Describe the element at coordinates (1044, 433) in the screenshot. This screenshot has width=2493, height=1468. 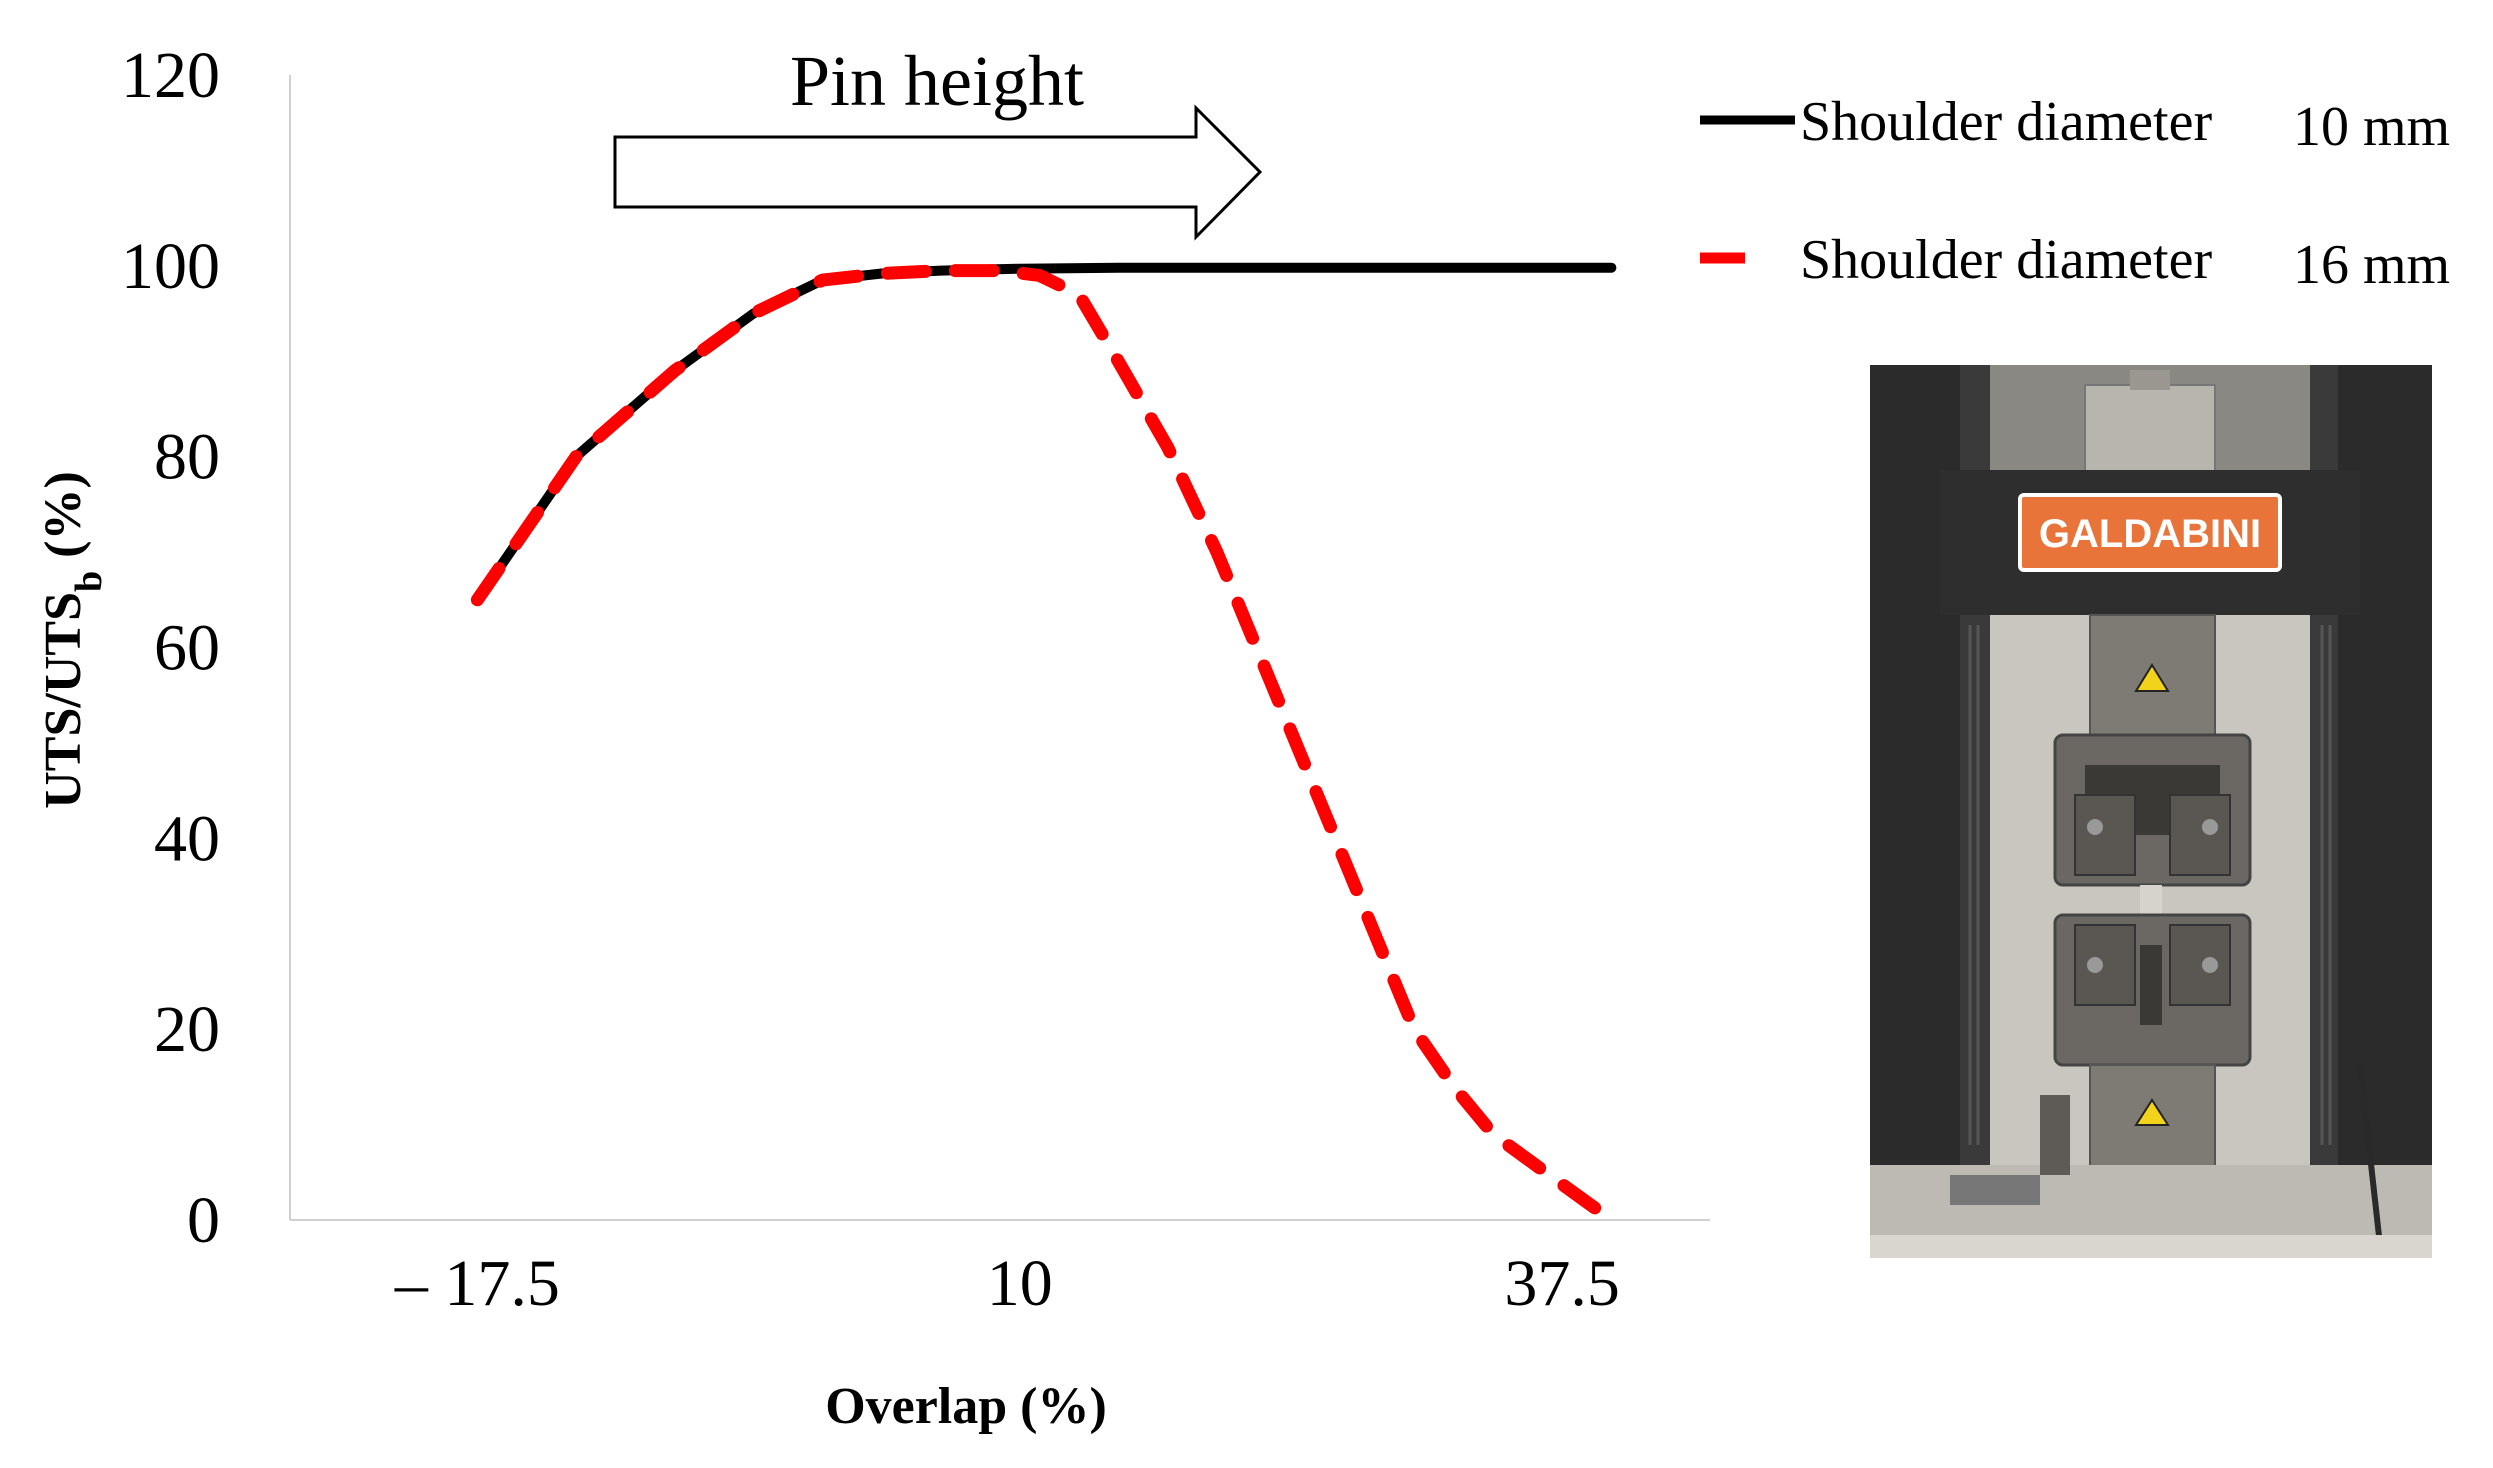
I see `series-line-10mm` at that location.